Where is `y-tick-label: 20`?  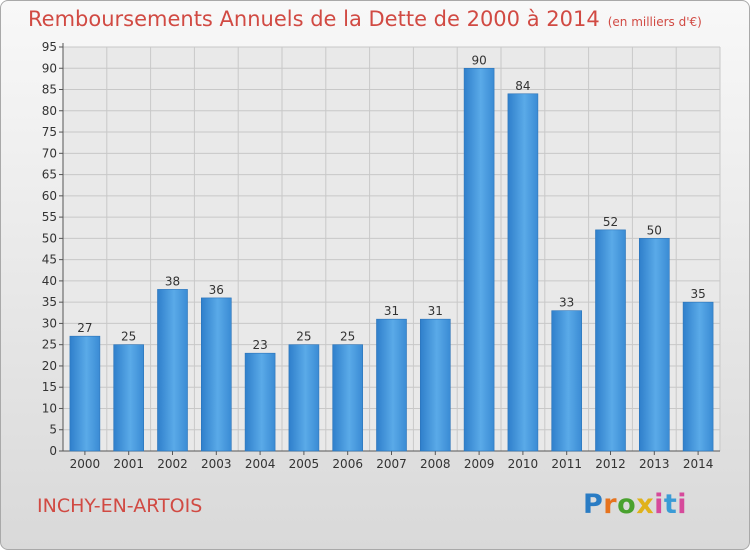 y-tick-label: 20 is located at coordinates (49, 366).